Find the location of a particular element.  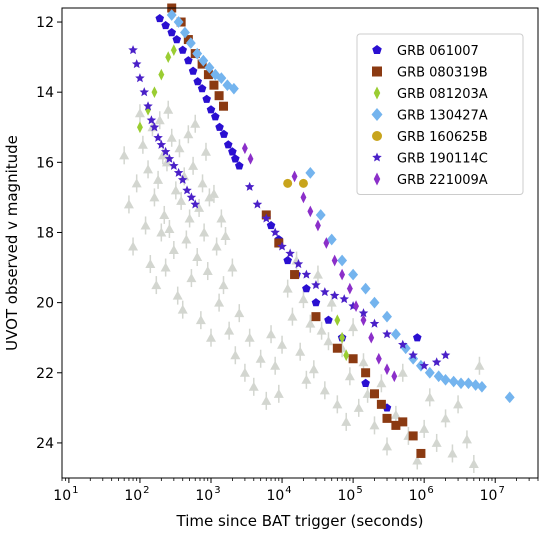

y-tick-label: 12 is located at coordinates (45, 23).